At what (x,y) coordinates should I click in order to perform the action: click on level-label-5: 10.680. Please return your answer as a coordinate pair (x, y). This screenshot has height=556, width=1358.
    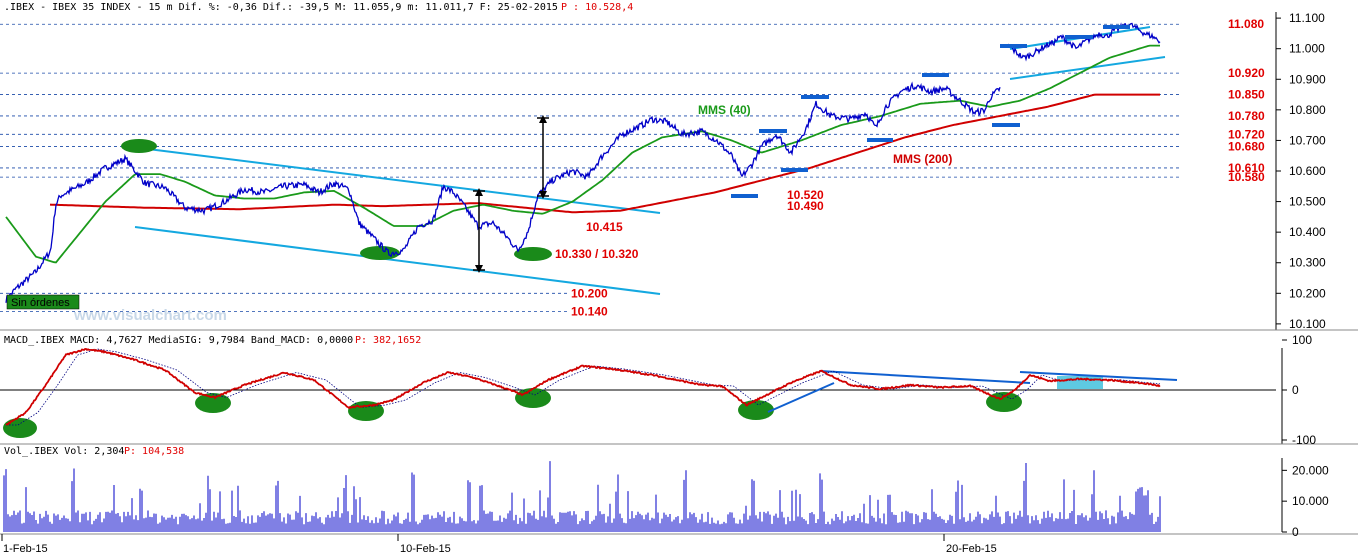
    Looking at the image, I should click on (1246, 147).